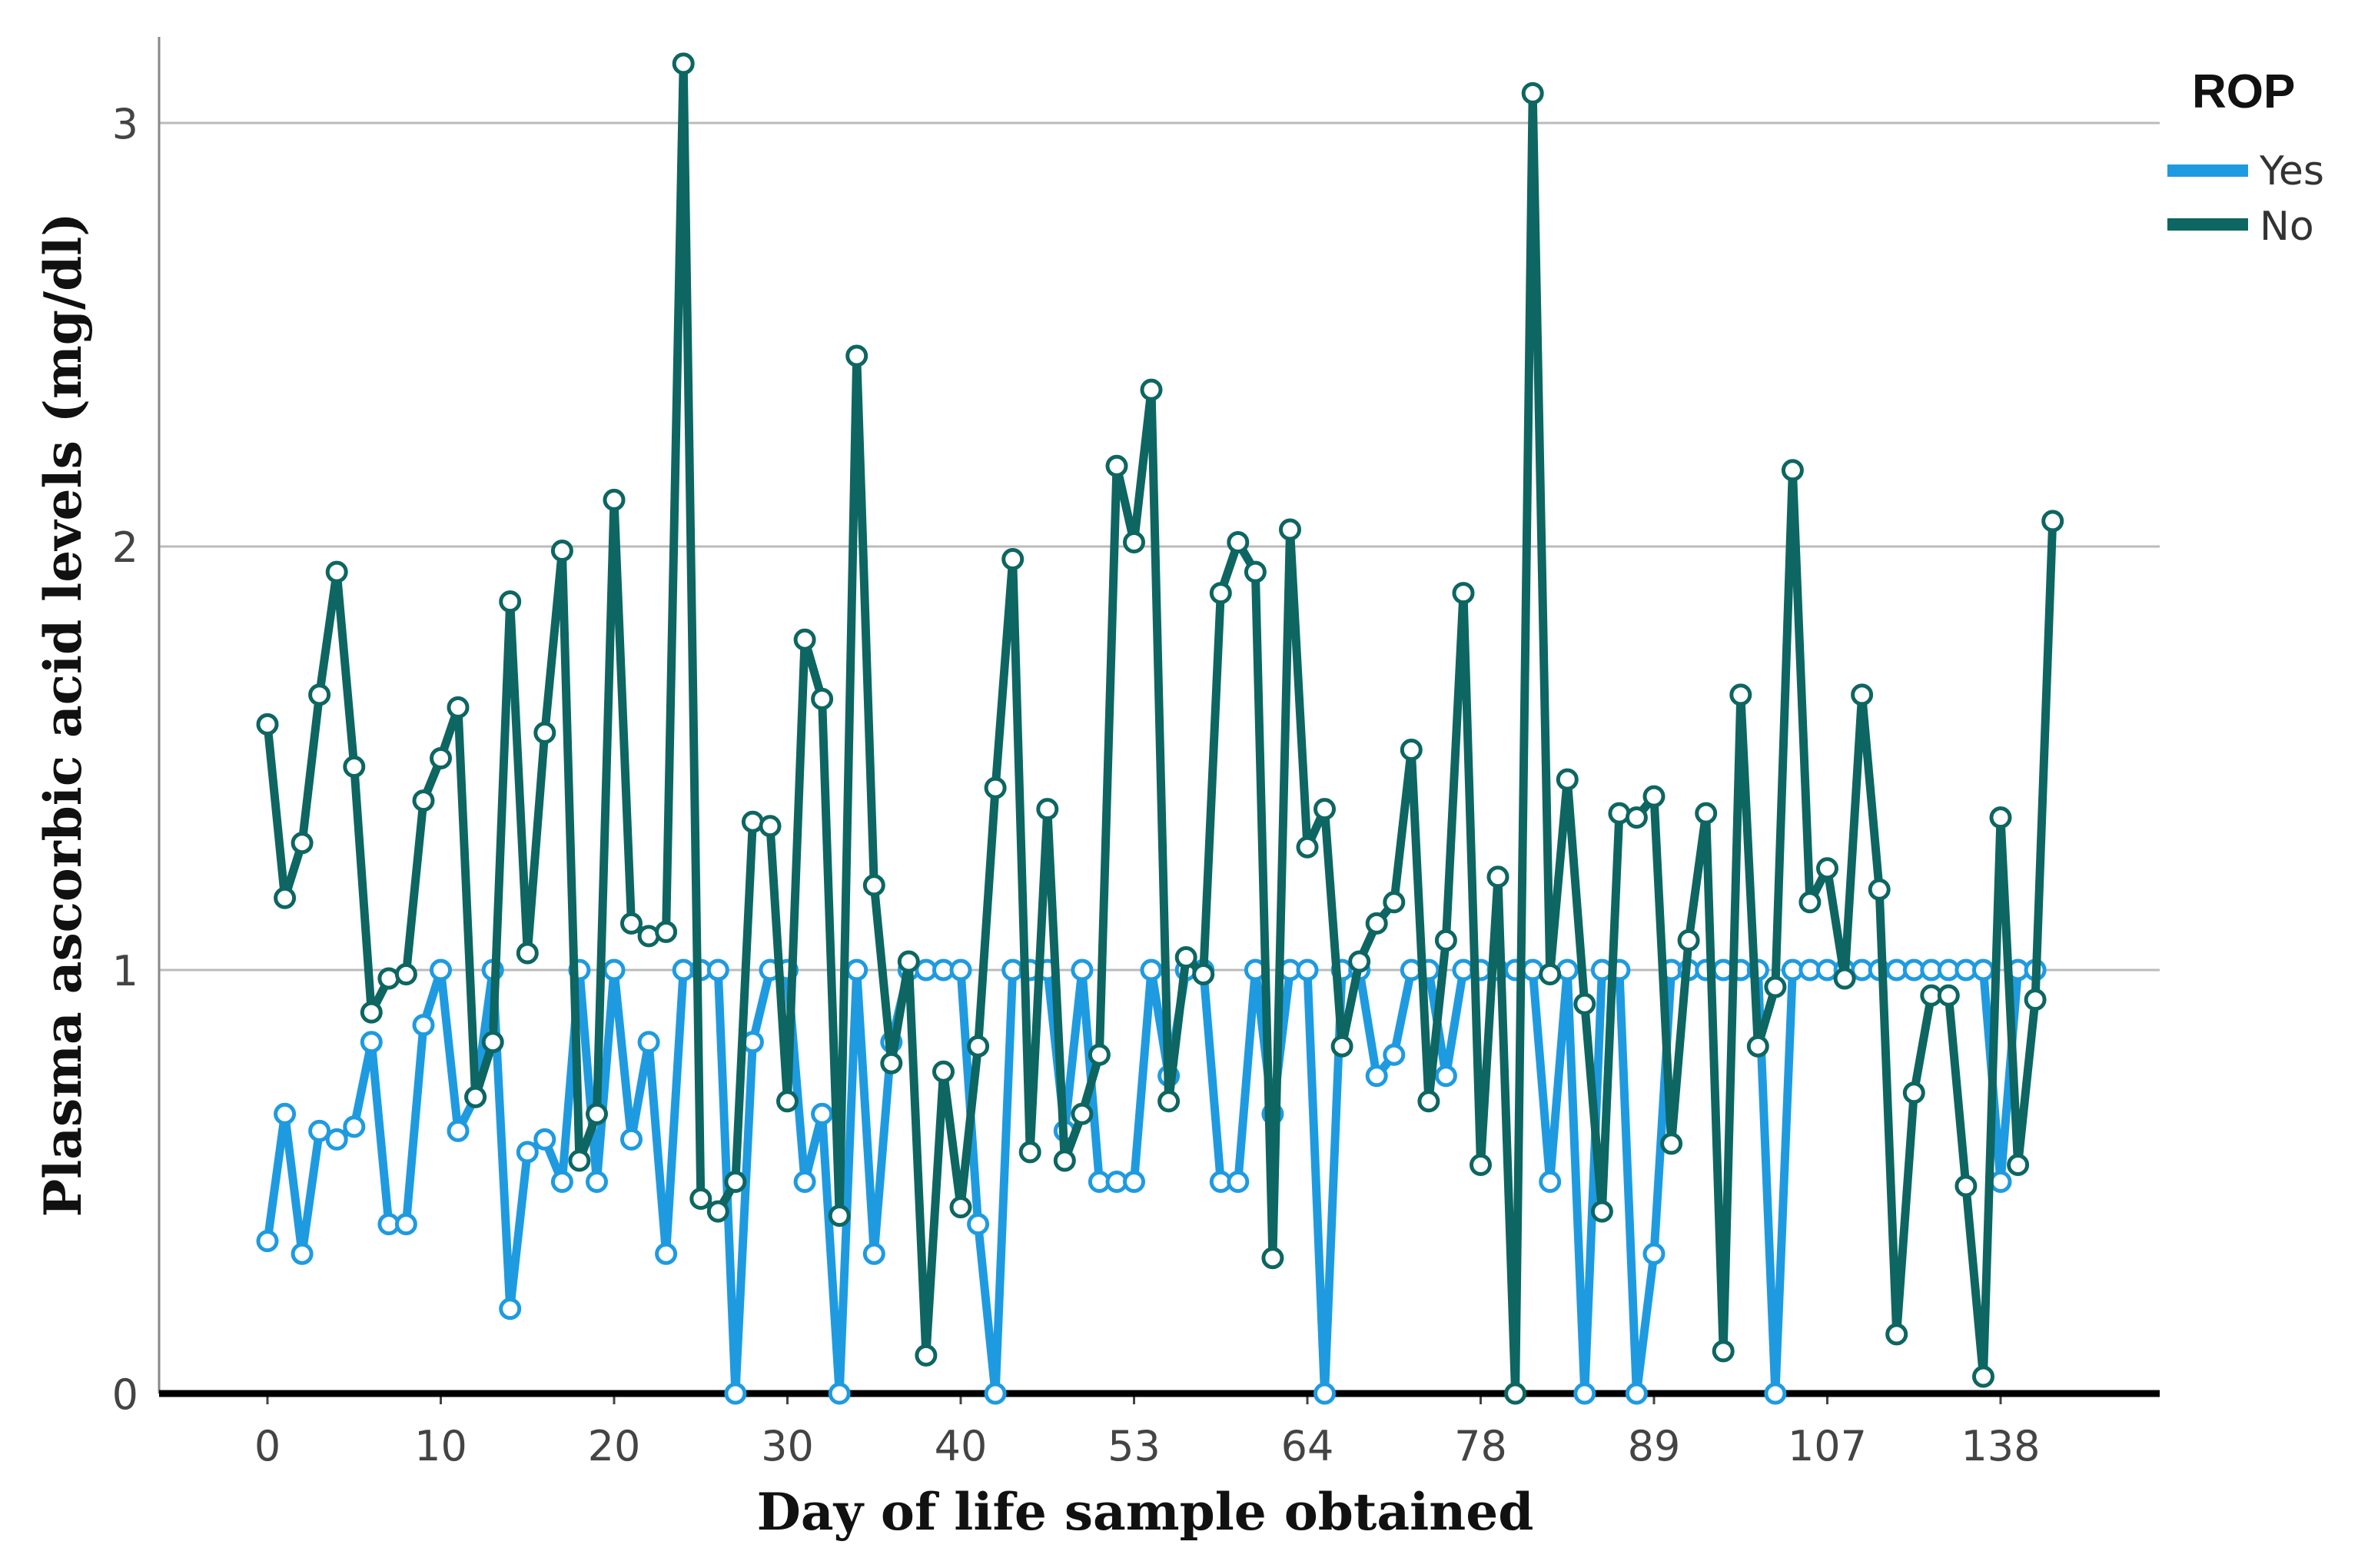 This screenshot has height=1568, width=2358. What do you see at coordinates (1480, 1446) in the screenshot?
I see `x-tick-label: 78` at bounding box center [1480, 1446].